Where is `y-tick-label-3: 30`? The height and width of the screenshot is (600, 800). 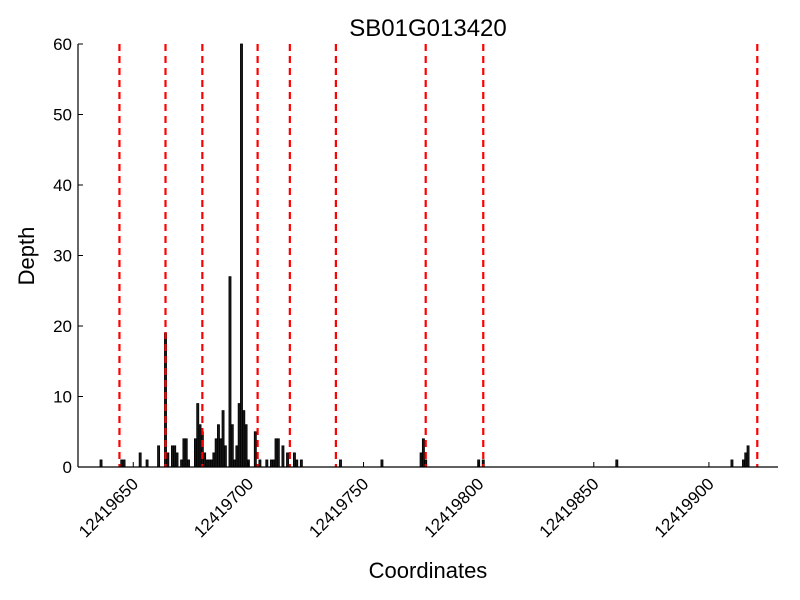
y-tick-label-3: 30 is located at coordinates (62, 256).